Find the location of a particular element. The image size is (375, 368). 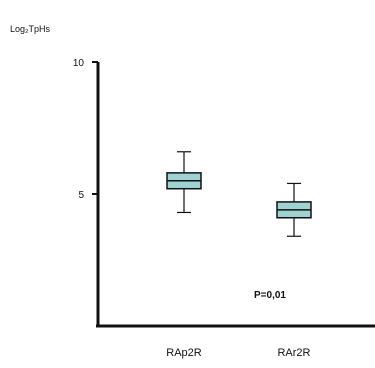

y-axis-label: Log₂TpHs is located at coordinates (30, 29).